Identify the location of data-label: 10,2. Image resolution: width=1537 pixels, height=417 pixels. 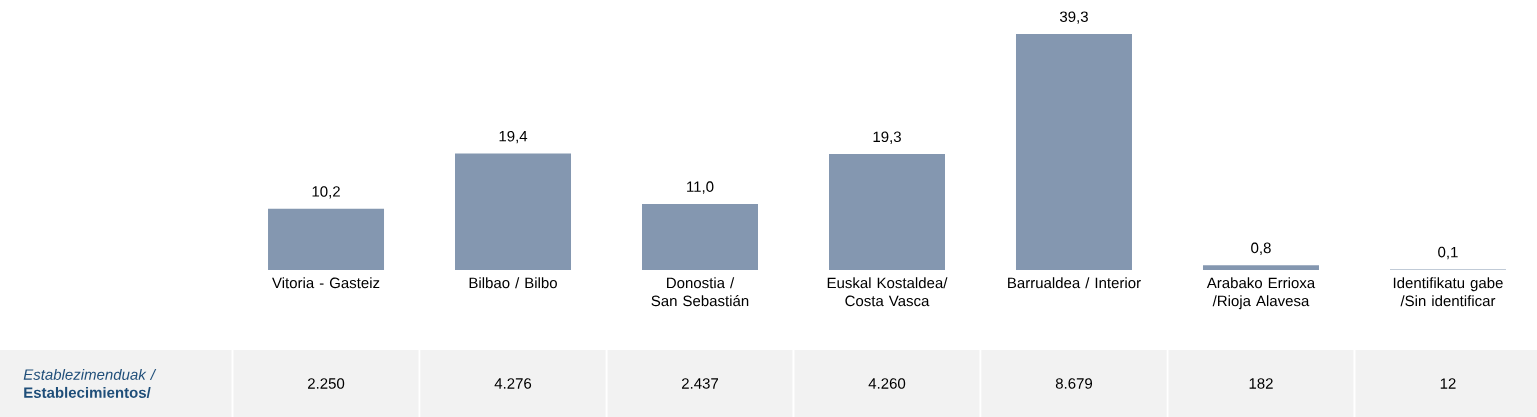
(326, 192).